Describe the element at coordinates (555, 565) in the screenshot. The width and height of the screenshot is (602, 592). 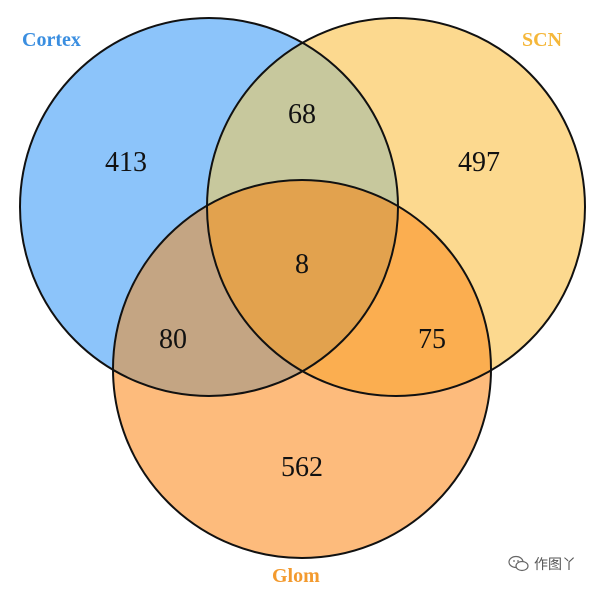
I see `watermark-text: 作图丫` at that location.